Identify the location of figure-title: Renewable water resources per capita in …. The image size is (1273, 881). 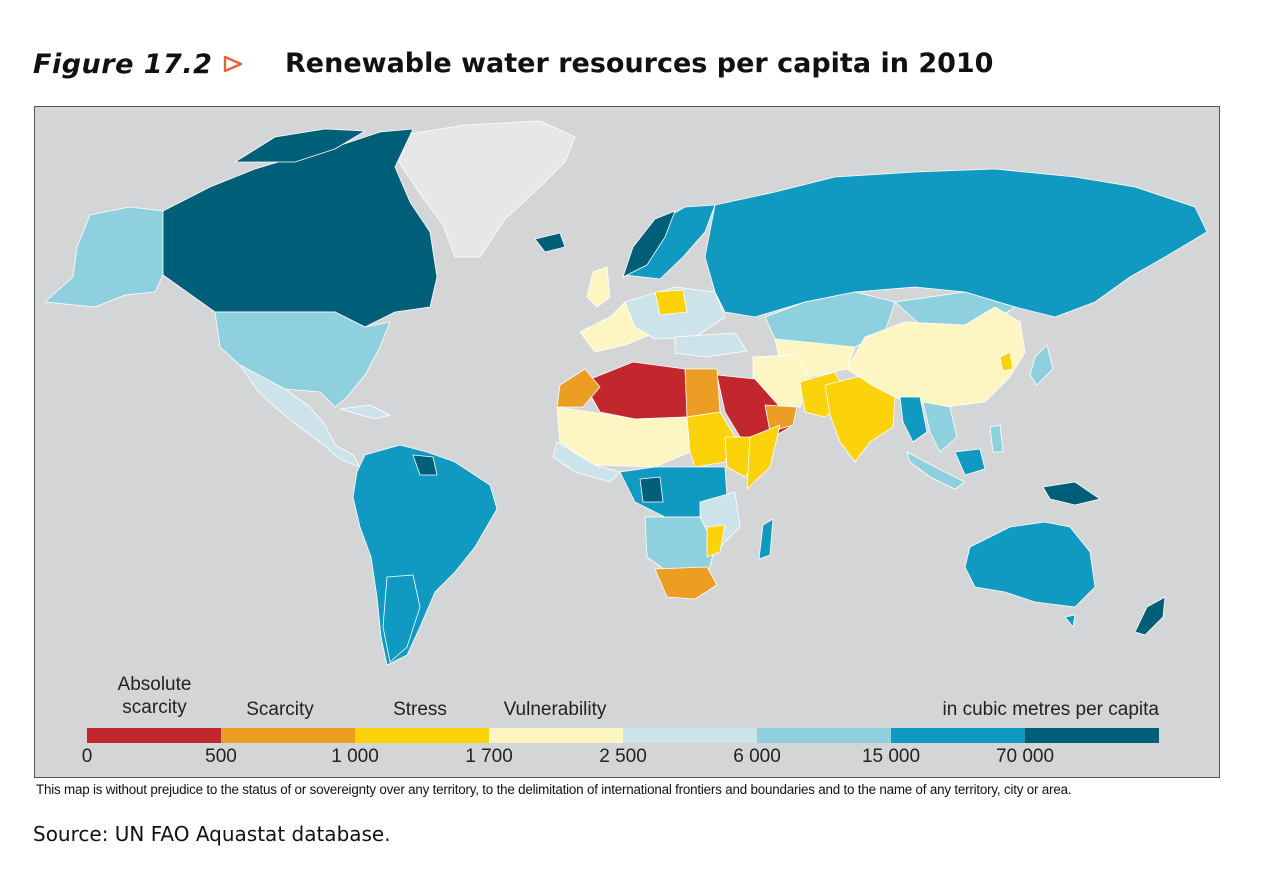
(639, 63).